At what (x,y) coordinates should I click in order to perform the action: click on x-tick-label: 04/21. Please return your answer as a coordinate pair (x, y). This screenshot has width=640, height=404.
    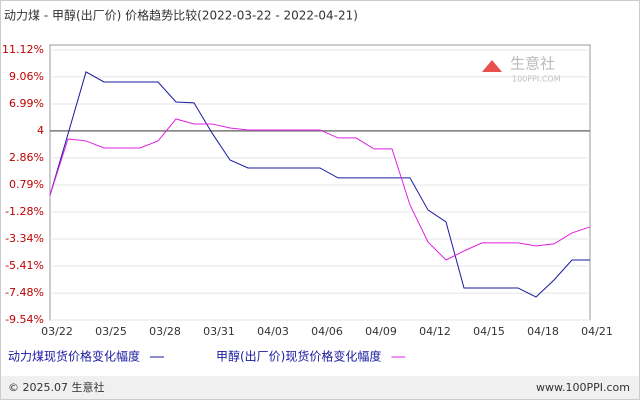
    Looking at the image, I should click on (597, 331).